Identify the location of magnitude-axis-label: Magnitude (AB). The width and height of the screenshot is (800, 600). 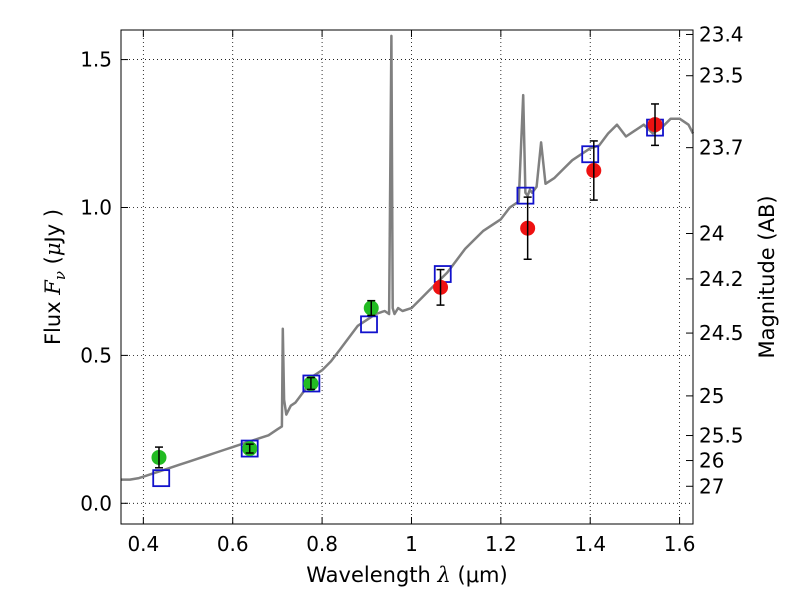
(767, 276).